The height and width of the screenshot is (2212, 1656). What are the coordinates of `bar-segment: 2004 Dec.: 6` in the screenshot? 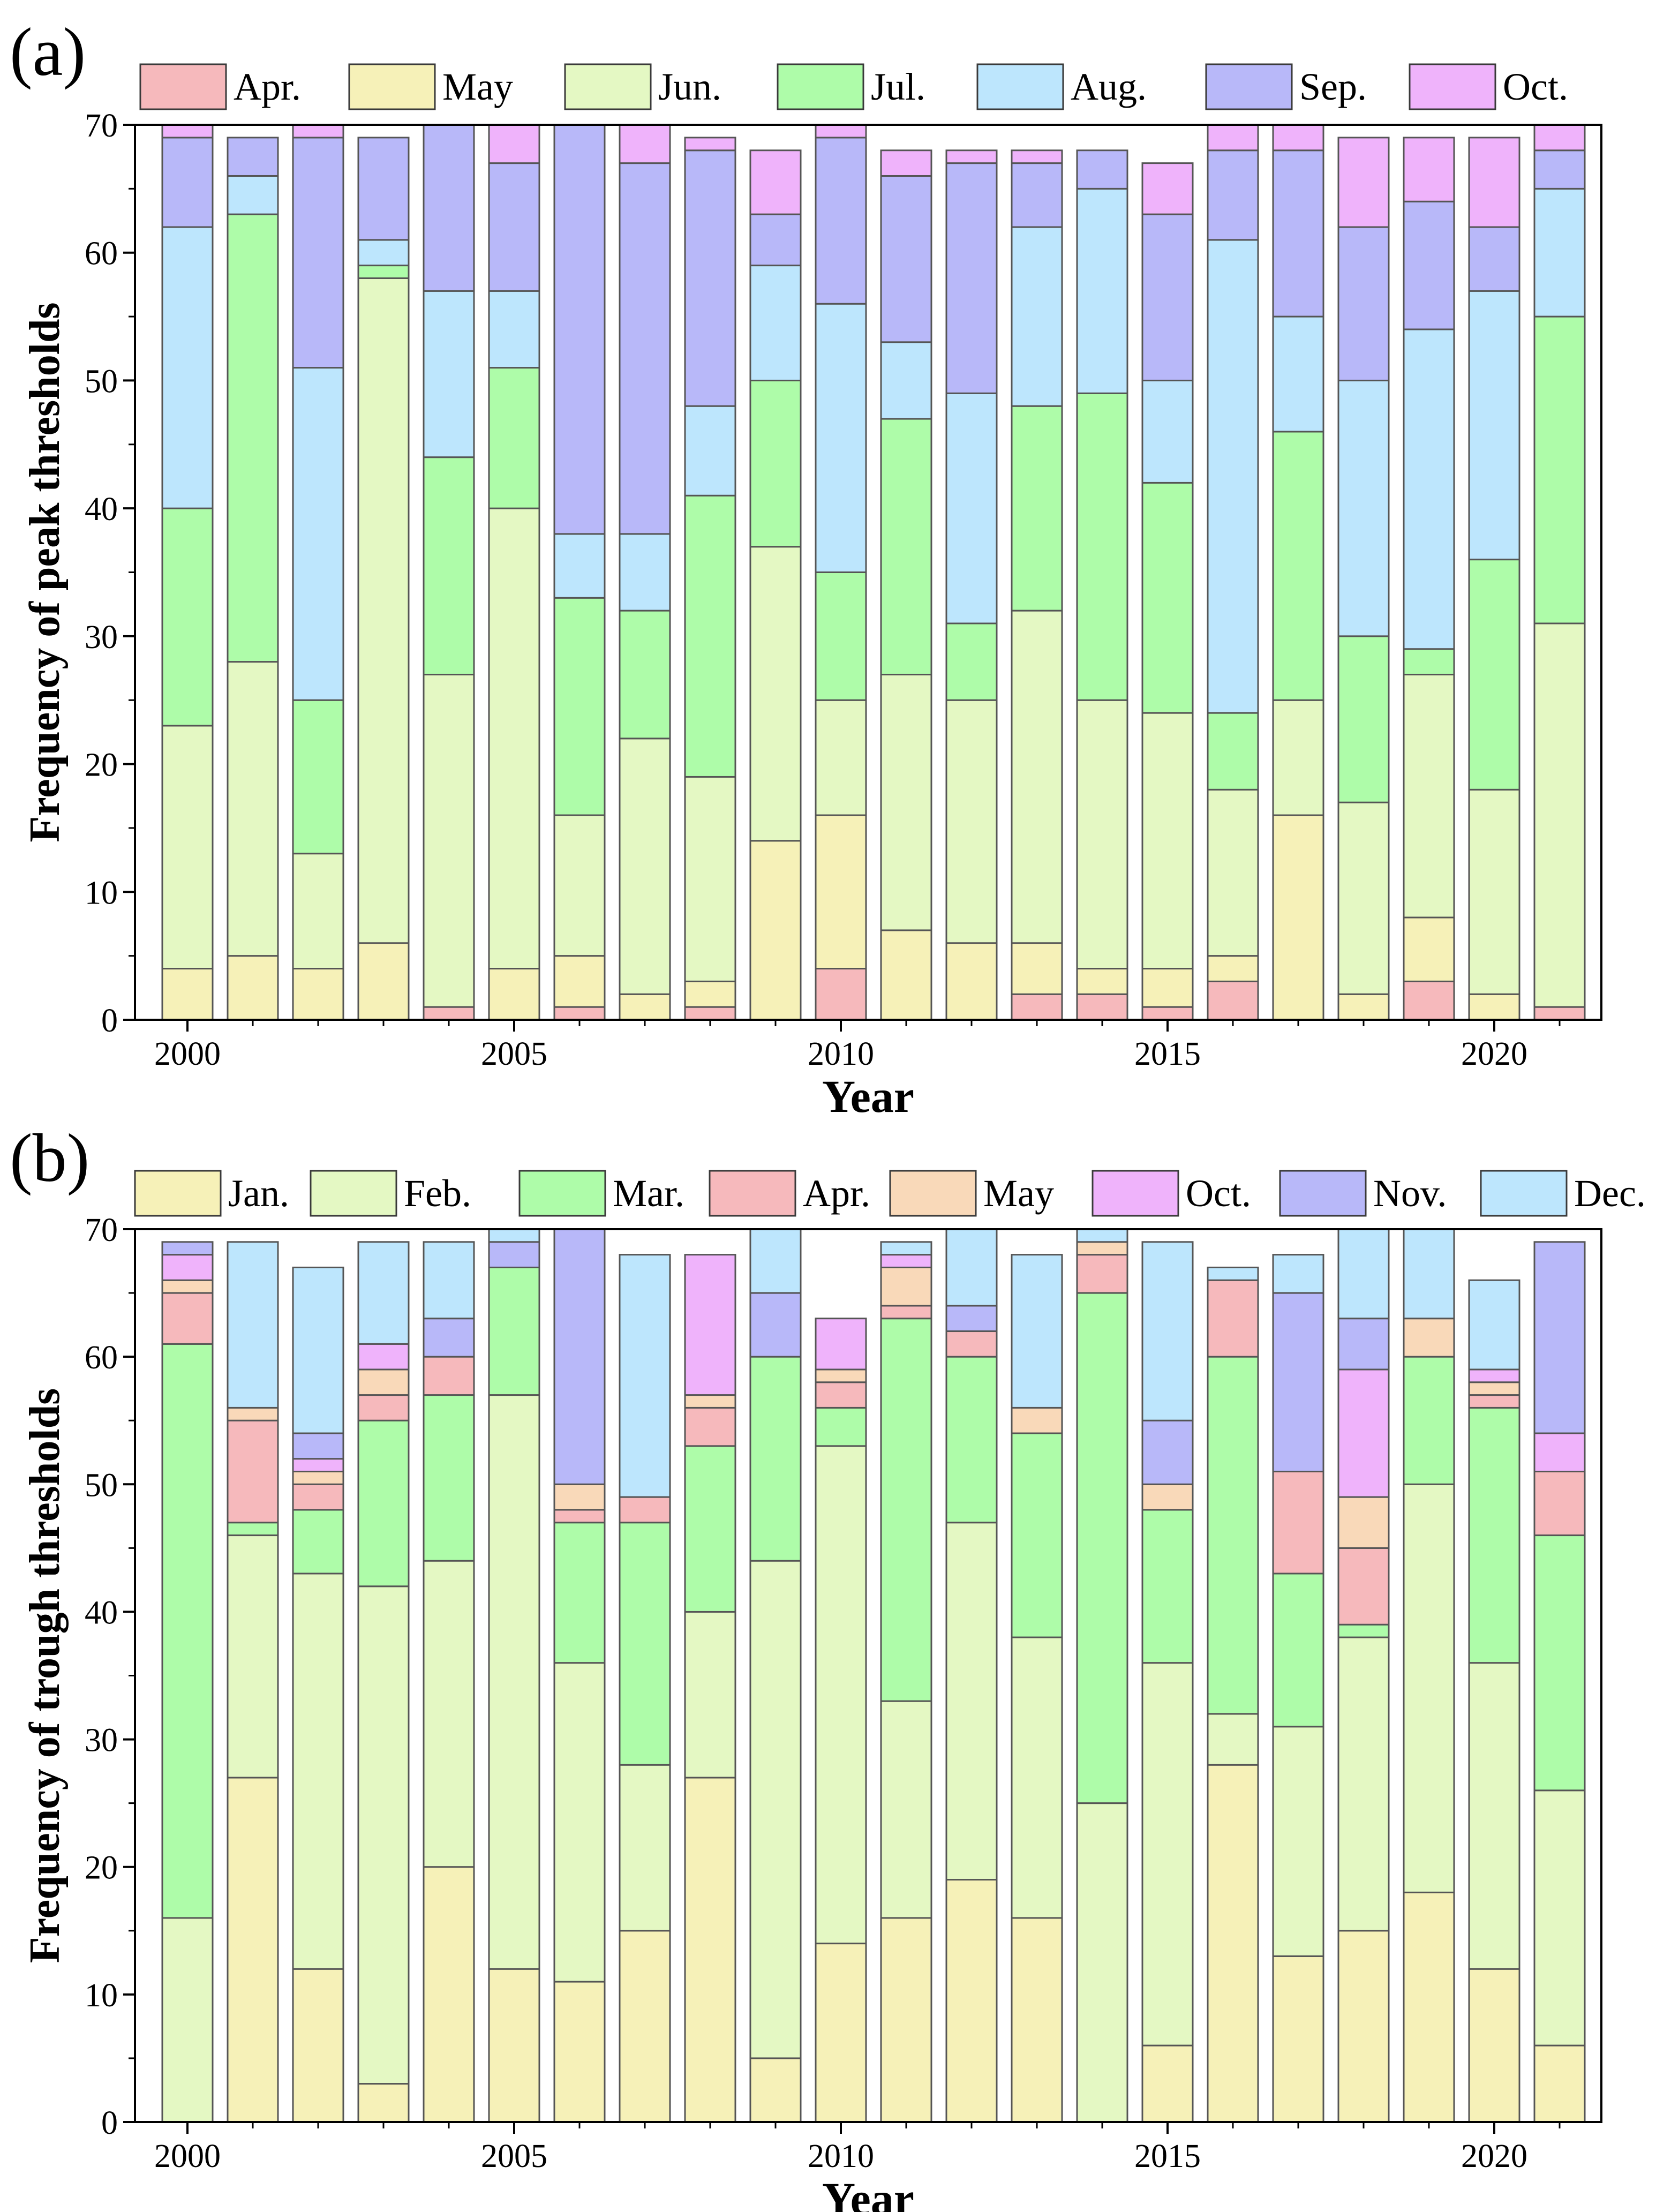 It's located at (449, 1280).